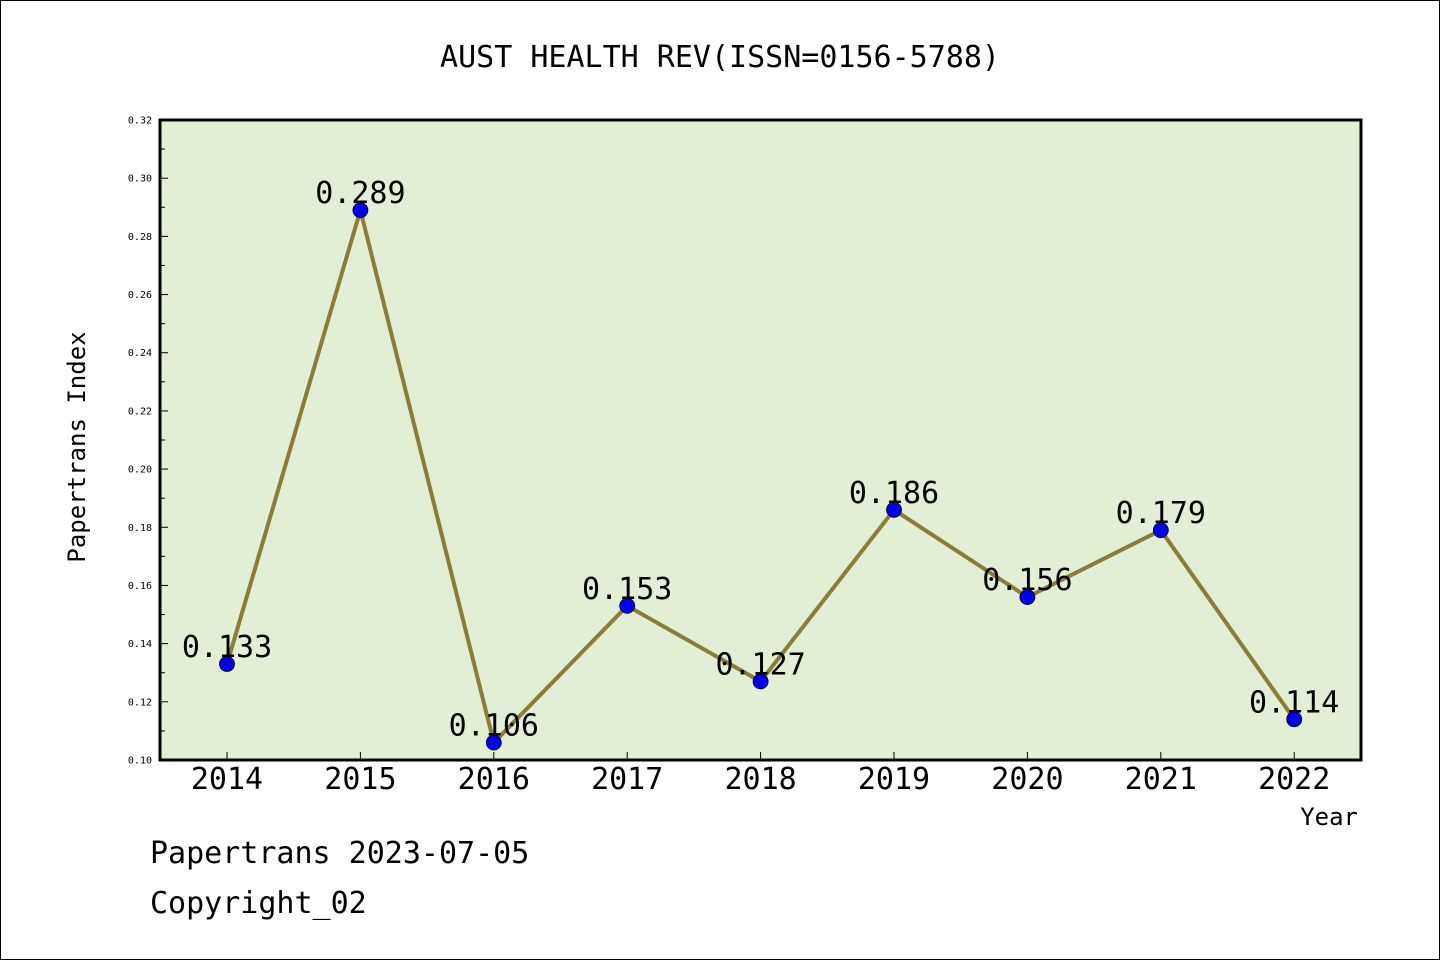 The height and width of the screenshot is (960, 1440). I want to click on footer-date: Papertrans 2023-07-05, so click(339, 853).